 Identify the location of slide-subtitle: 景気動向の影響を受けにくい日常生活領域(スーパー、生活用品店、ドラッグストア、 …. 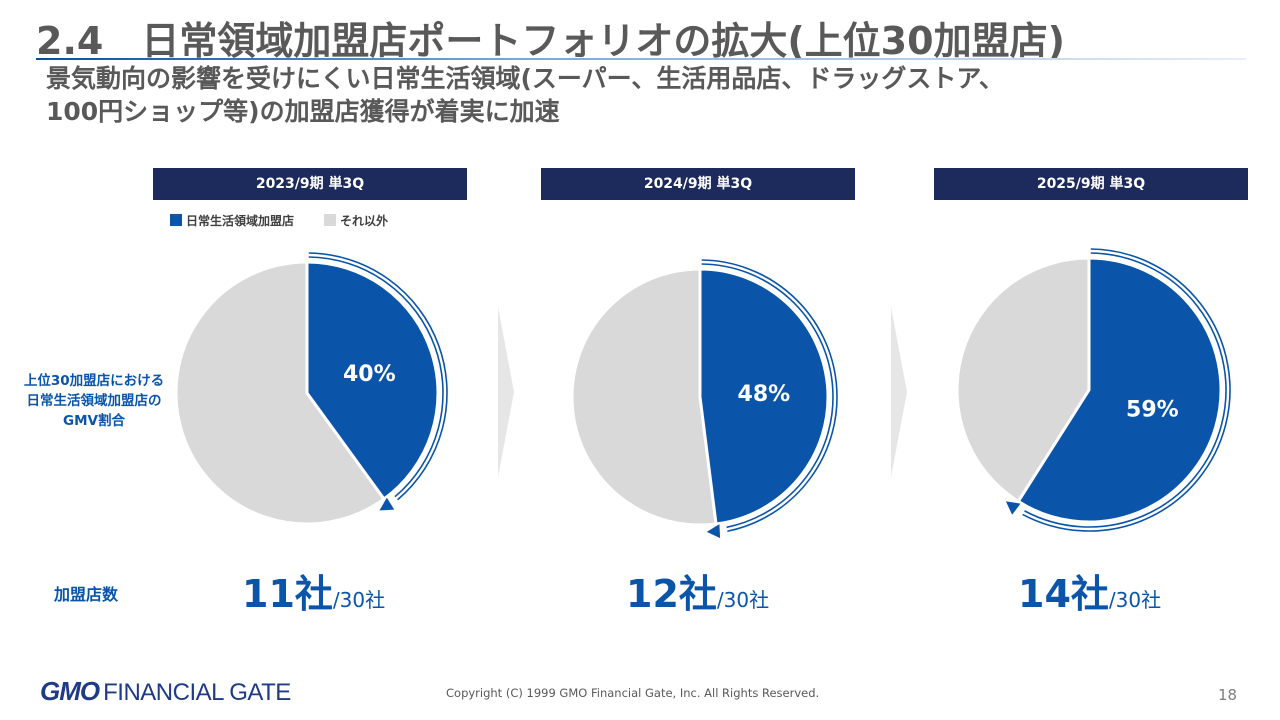
(646, 95).